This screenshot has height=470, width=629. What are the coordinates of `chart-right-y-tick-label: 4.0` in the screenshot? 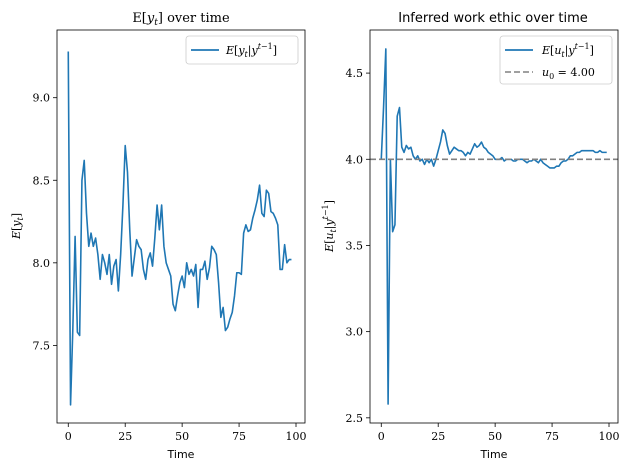 It's located at (355, 159).